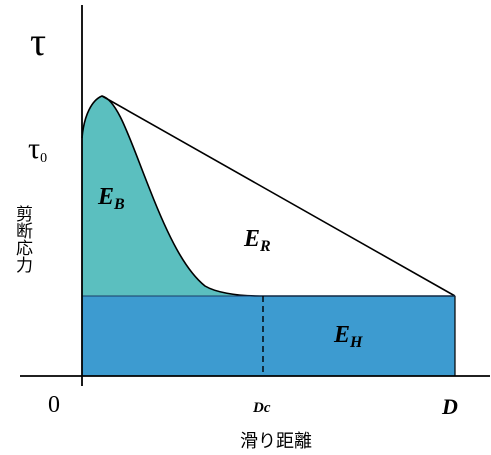 This screenshot has width=491, height=455. What do you see at coordinates (348, 336) in the screenshot?
I see `eh-label: EH` at bounding box center [348, 336].